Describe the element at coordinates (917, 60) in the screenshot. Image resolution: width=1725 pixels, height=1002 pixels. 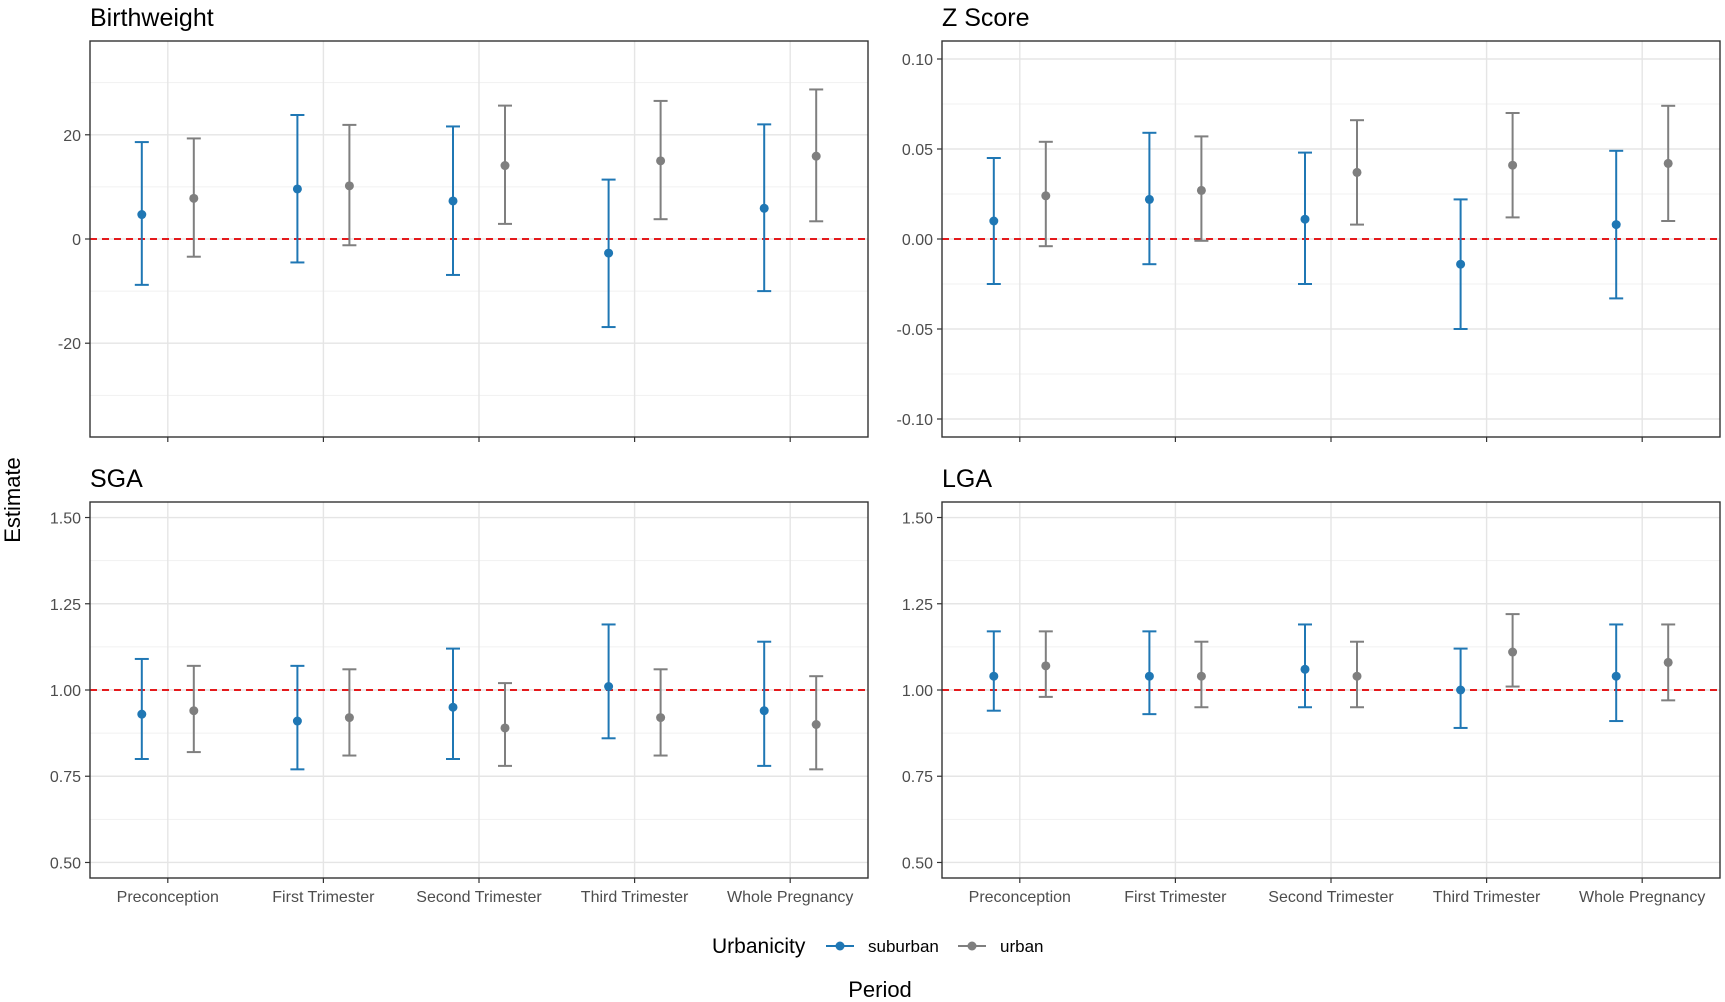
I see `y-tick-label: 0.10` at that location.